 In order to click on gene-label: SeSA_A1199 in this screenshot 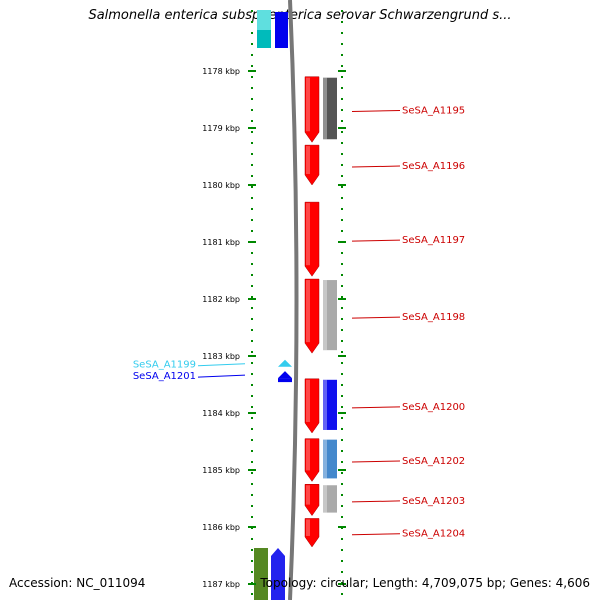, I will do `click(164, 365)`.